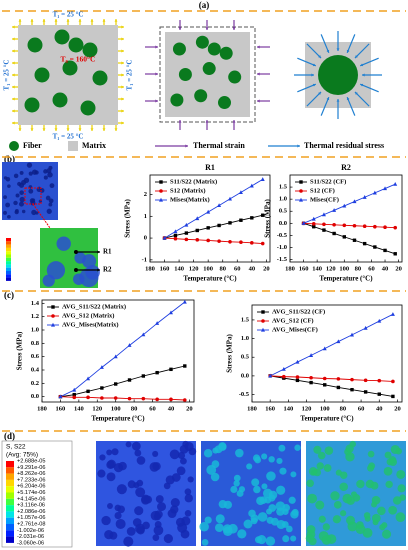 Image resolution: width=408 pixels, height=550 pixels. What do you see at coordinates (144, 259) in the screenshot?
I see `y-tick-label: -1` at bounding box center [144, 259].